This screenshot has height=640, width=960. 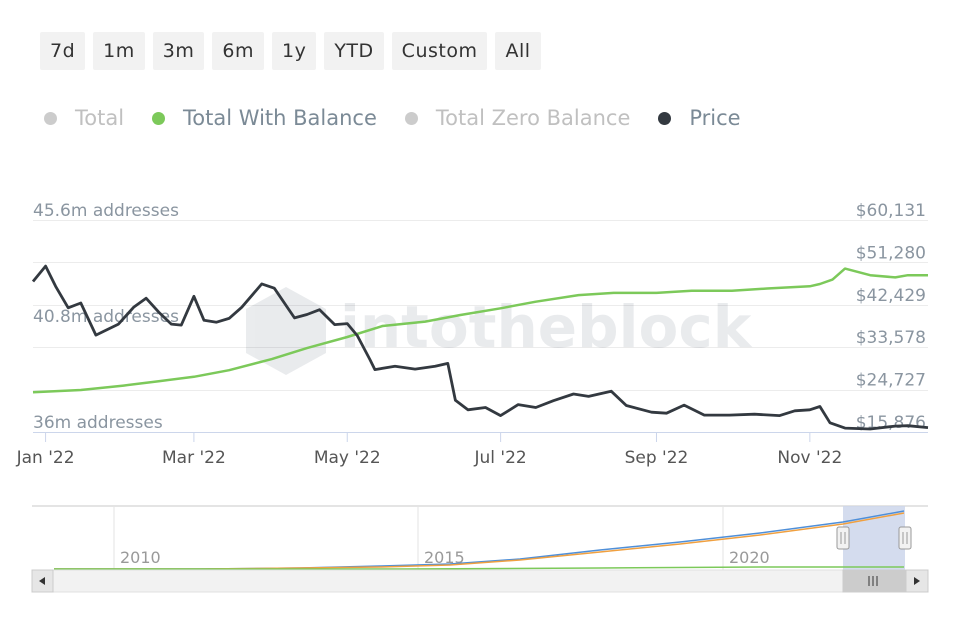 I want to click on navigator-selected-range, so click(x=874, y=538).